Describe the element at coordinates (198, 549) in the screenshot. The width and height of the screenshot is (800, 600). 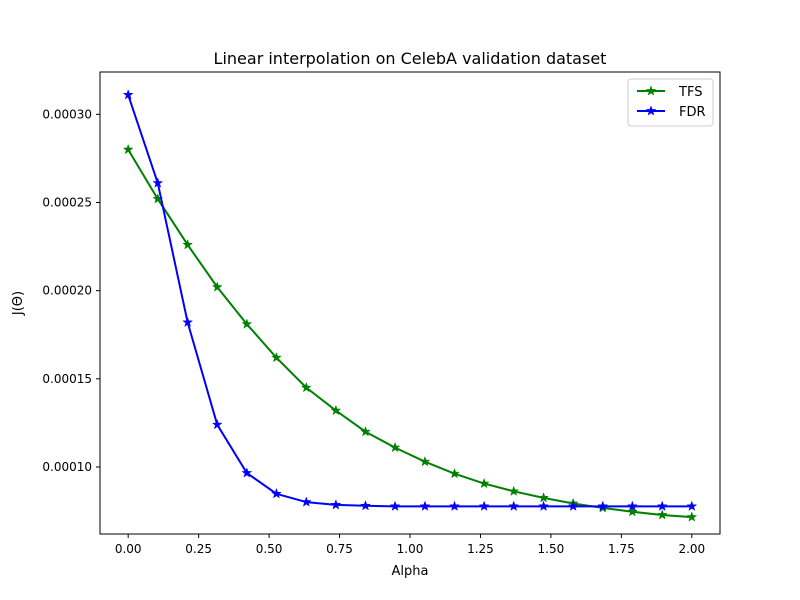
I see `x-tick-label: 0.25` at that location.